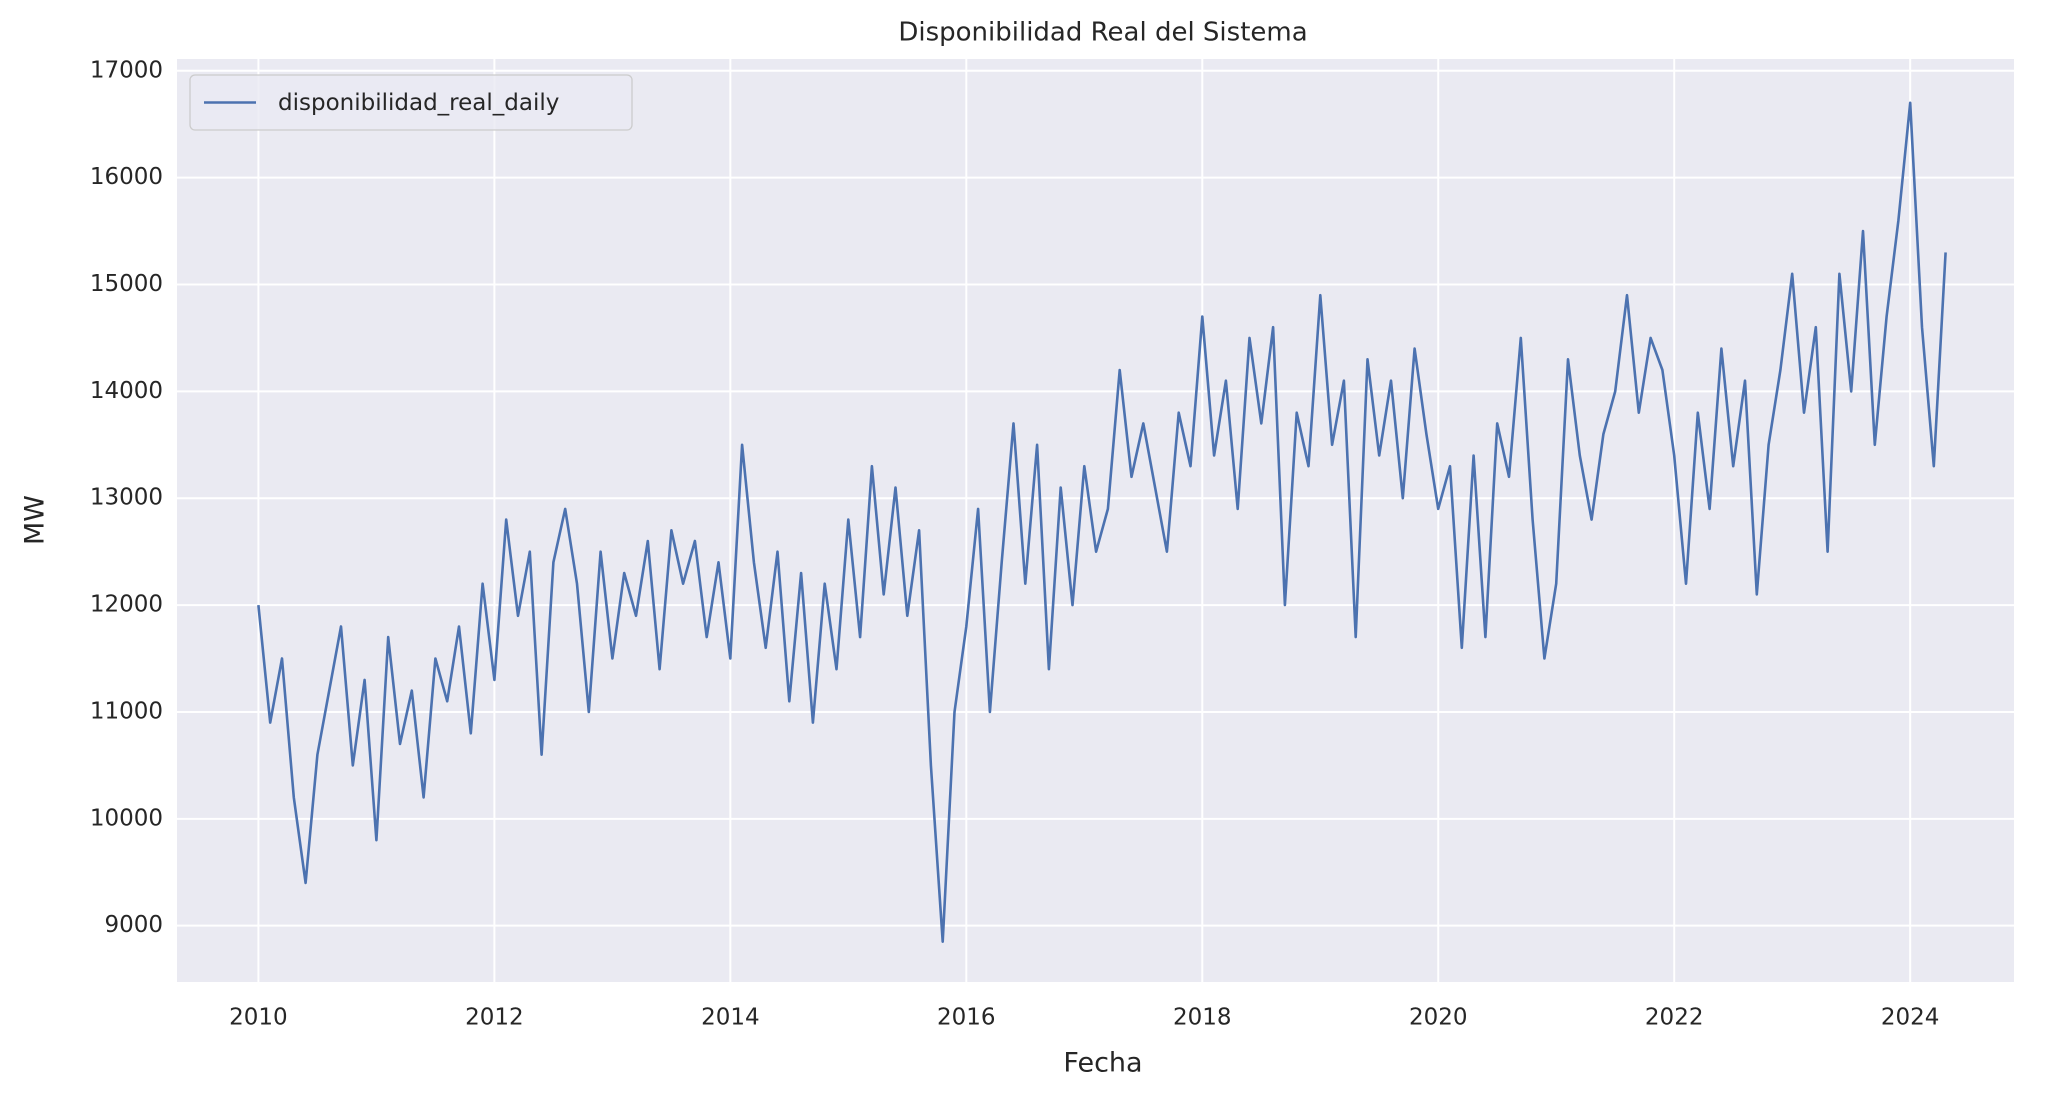 Image resolution: width=2053 pixels, height=1102 pixels. I want to click on y-tick-label: 9000, so click(133, 925).